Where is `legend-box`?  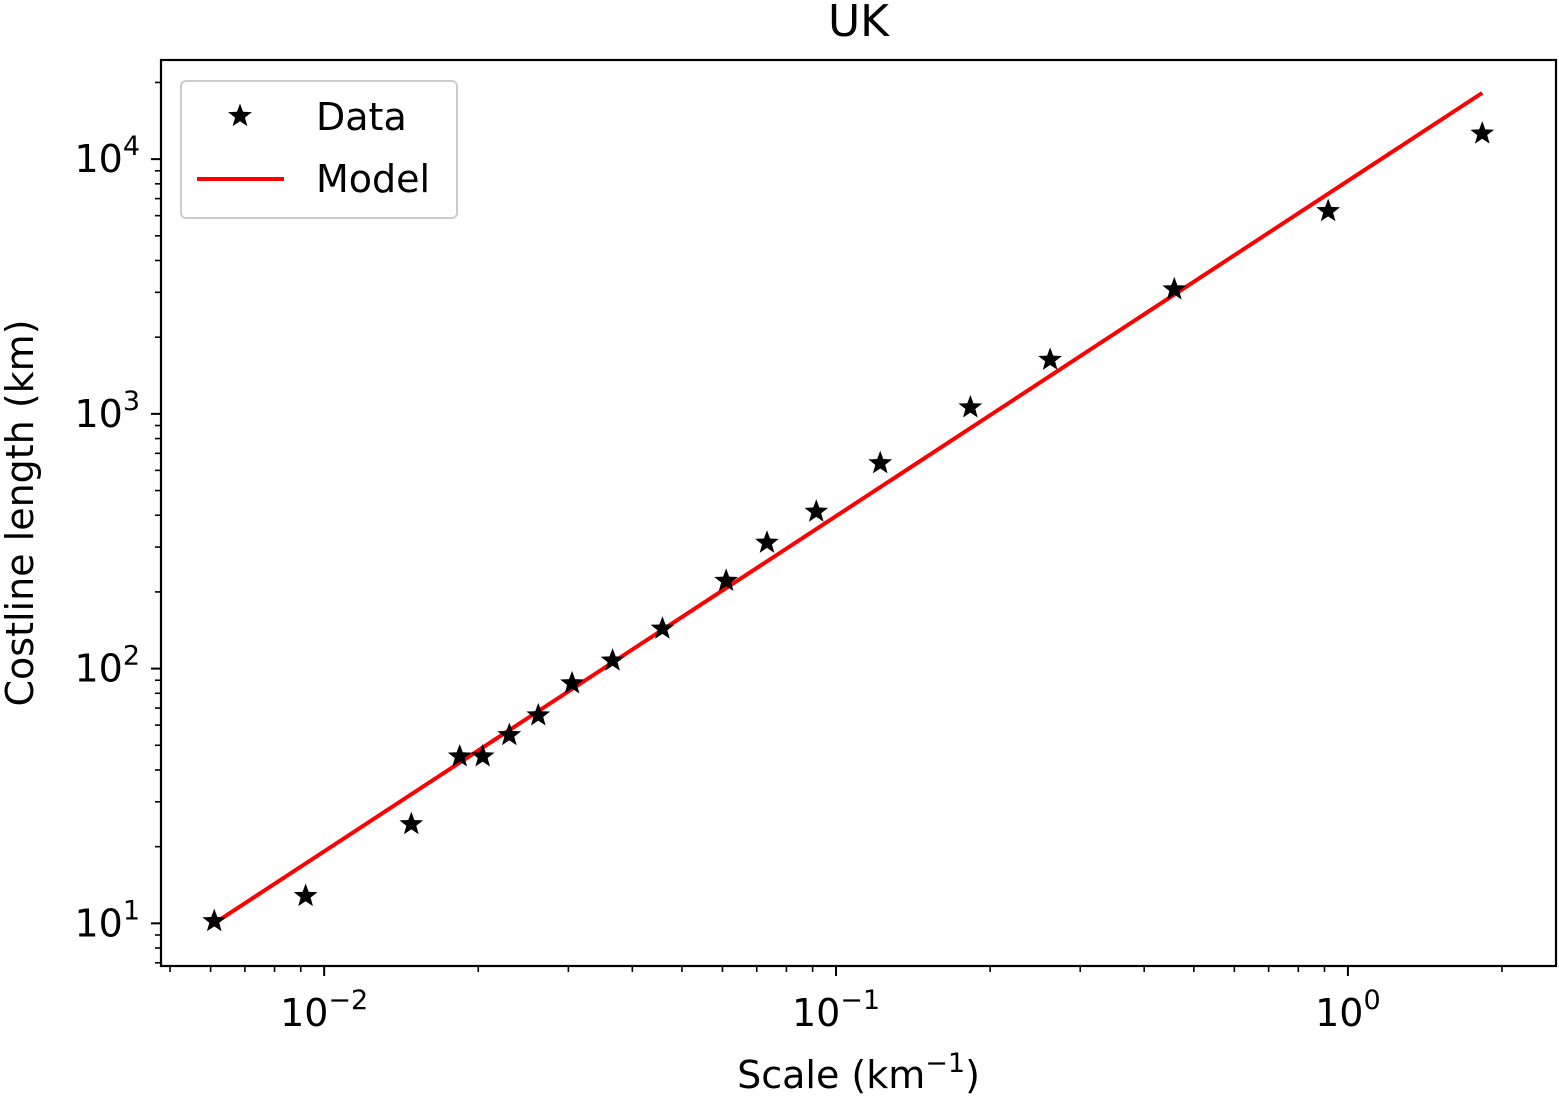
legend-box is located at coordinates (319, 149).